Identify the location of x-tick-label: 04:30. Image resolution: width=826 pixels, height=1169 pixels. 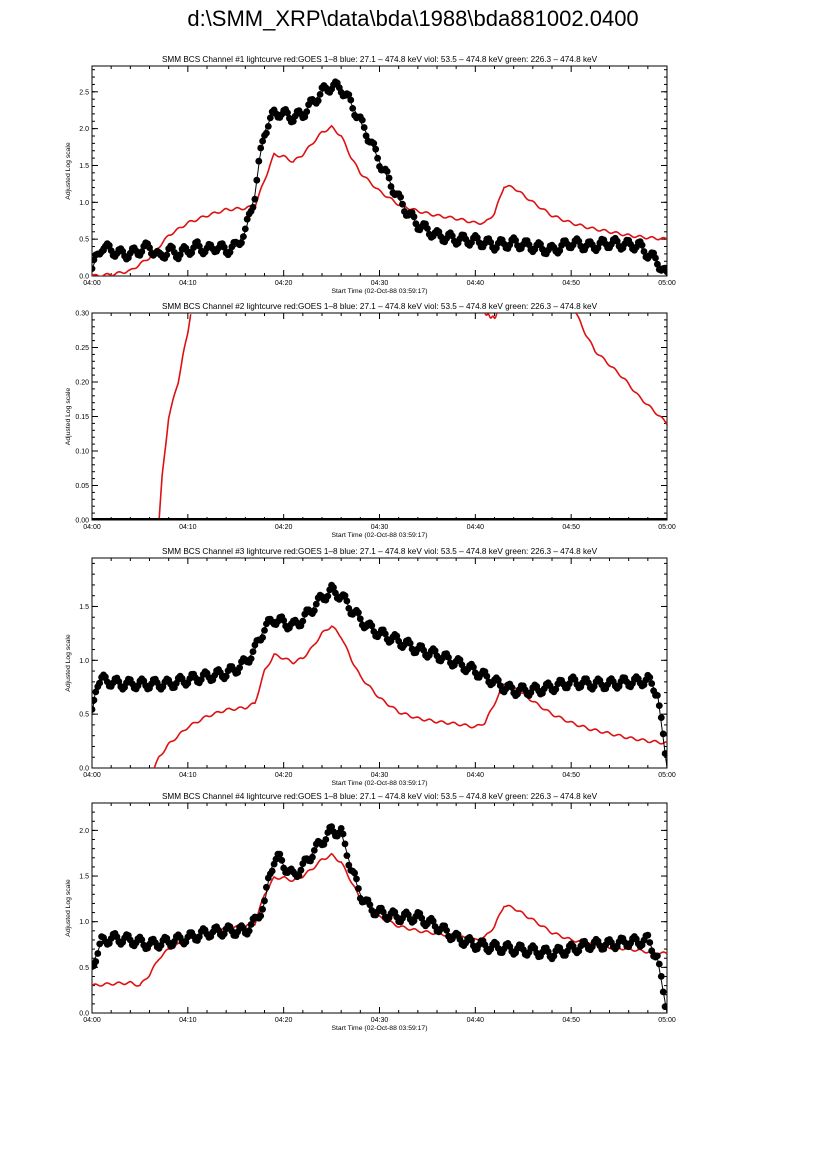
(380, 527).